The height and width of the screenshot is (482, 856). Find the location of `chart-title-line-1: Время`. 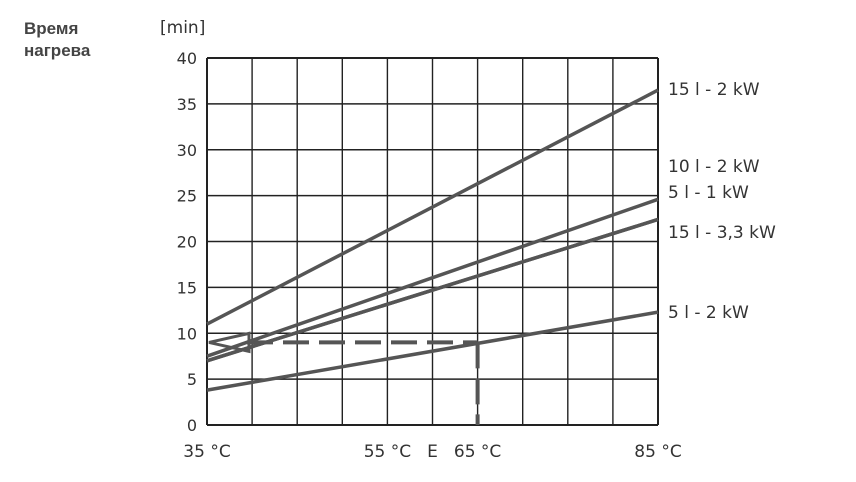

chart-title-line-1: Время is located at coordinates (51, 28).